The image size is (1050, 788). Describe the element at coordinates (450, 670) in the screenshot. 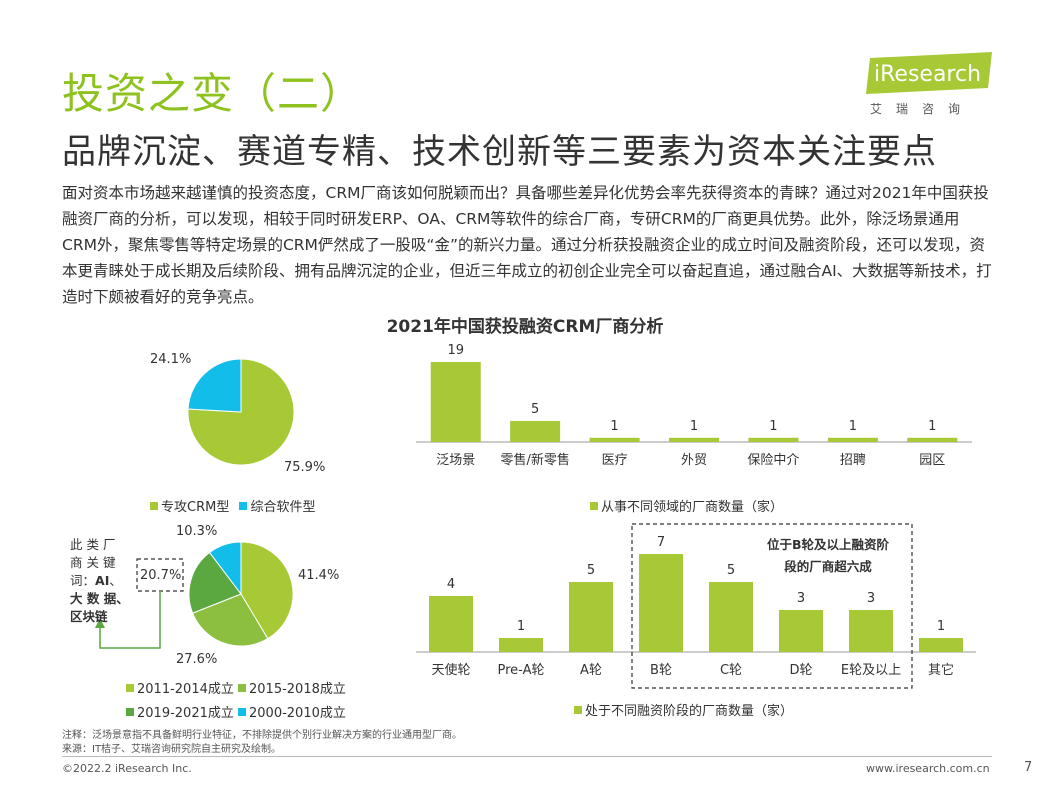

I see `bar2-category-label: 天使轮` at that location.